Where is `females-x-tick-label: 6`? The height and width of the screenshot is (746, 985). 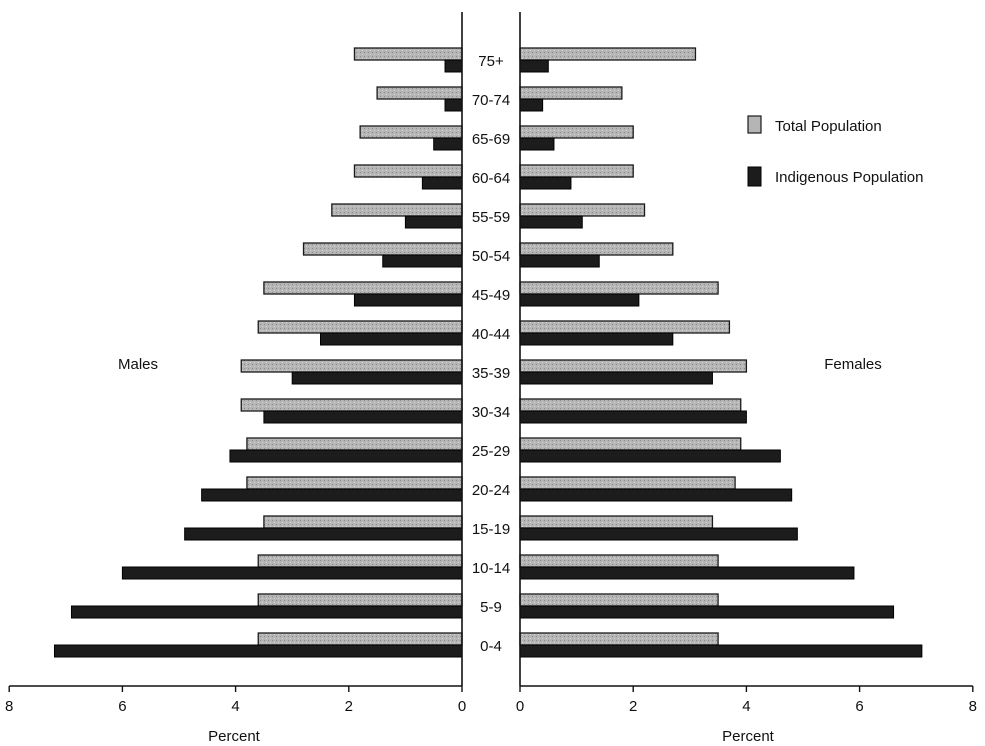 females-x-tick-label: 6 is located at coordinates (859, 706).